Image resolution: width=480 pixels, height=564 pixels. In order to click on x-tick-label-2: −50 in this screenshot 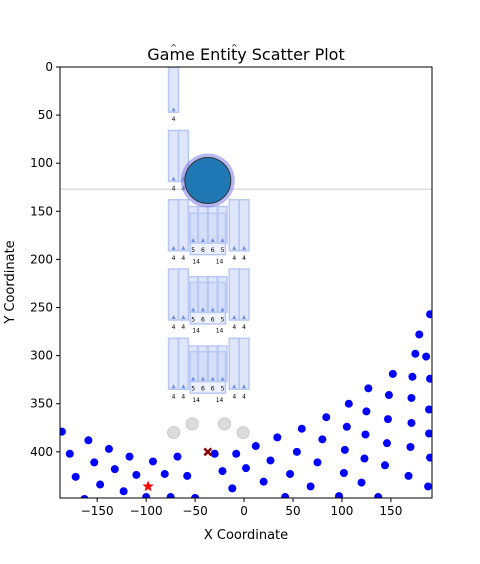, I will do `click(194, 511)`.